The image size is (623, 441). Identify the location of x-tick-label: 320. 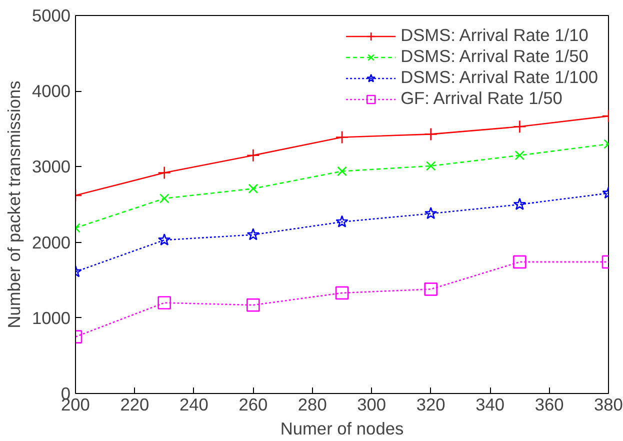
(431, 404).